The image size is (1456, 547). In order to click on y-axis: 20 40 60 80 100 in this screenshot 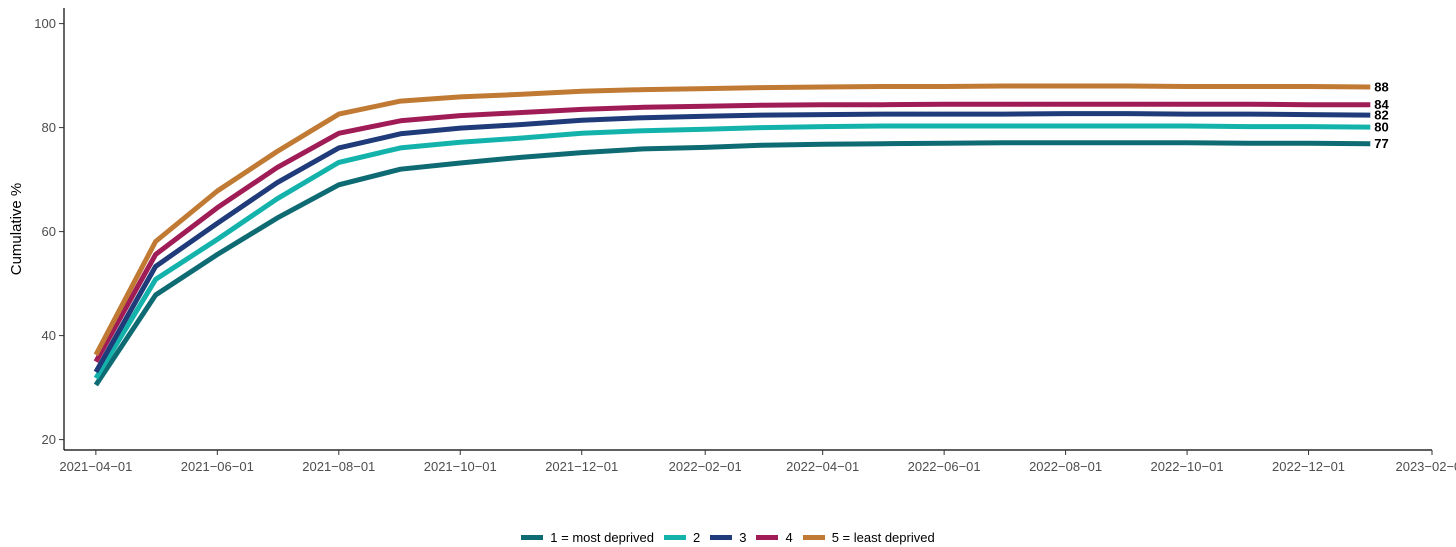, I will do `click(49, 229)`.